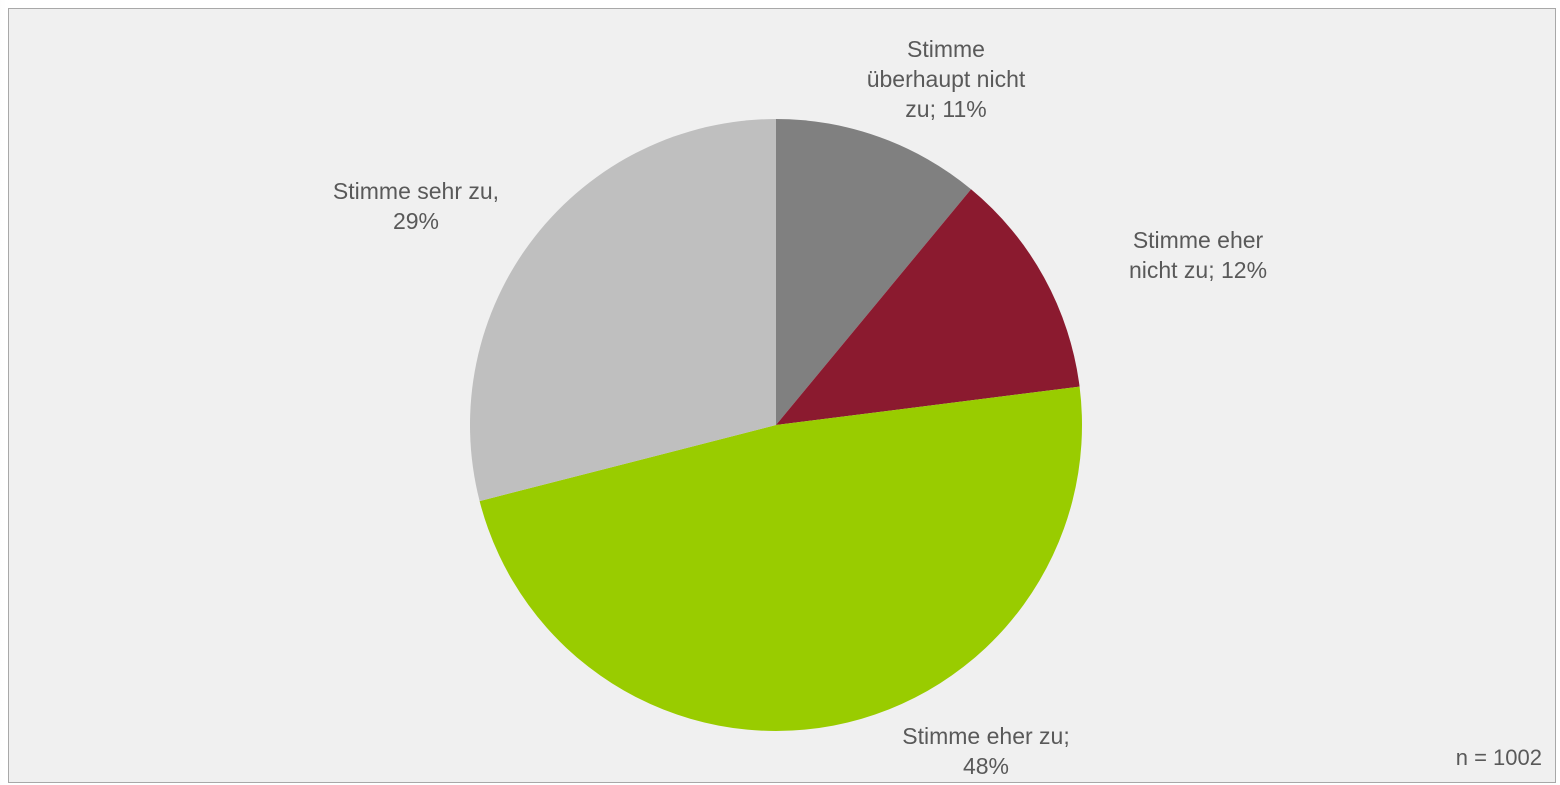 The height and width of the screenshot is (785, 1560). Describe the element at coordinates (874, 272) in the screenshot. I see `pie-slice-stimme-ueberhaupt-nicht-zu` at that location.